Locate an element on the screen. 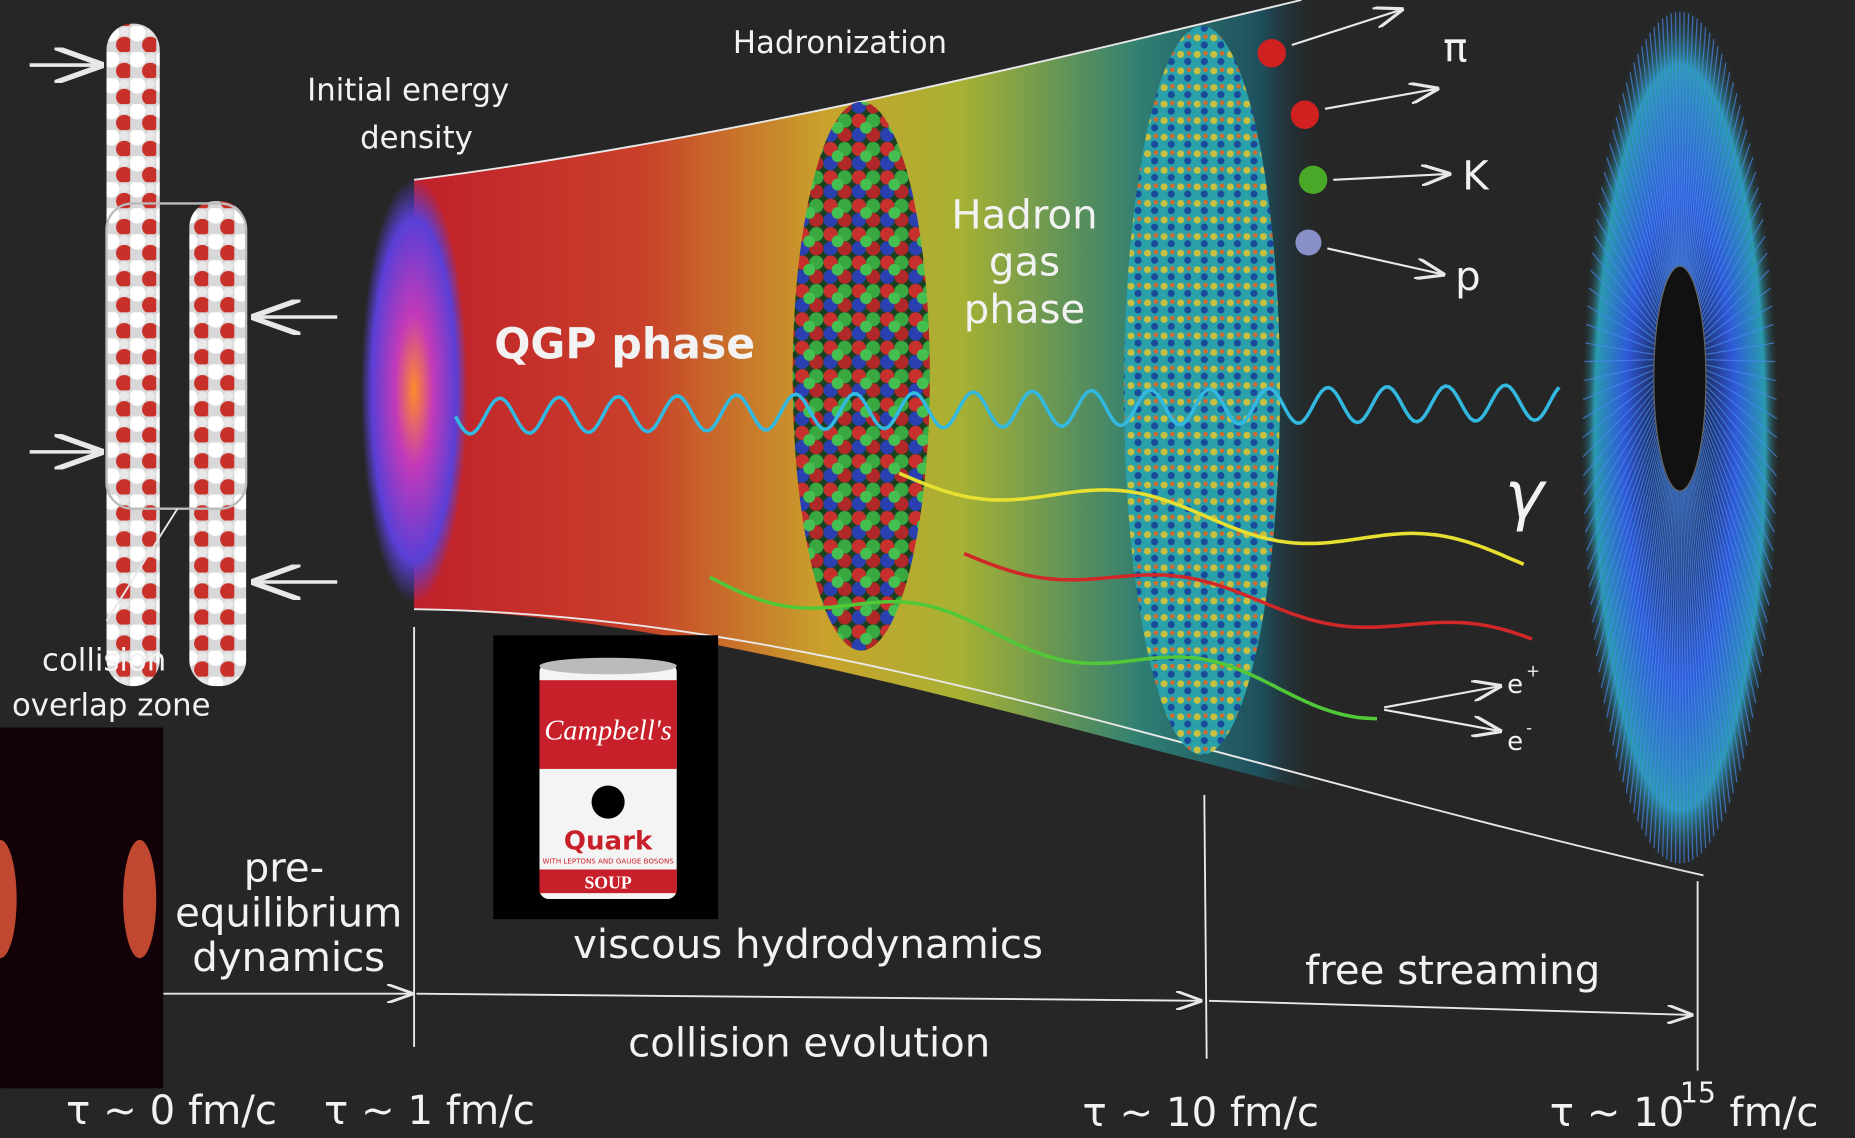 The height and width of the screenshot is (1138, 1855). detector-tracks is located at coordinates (1680, 437).